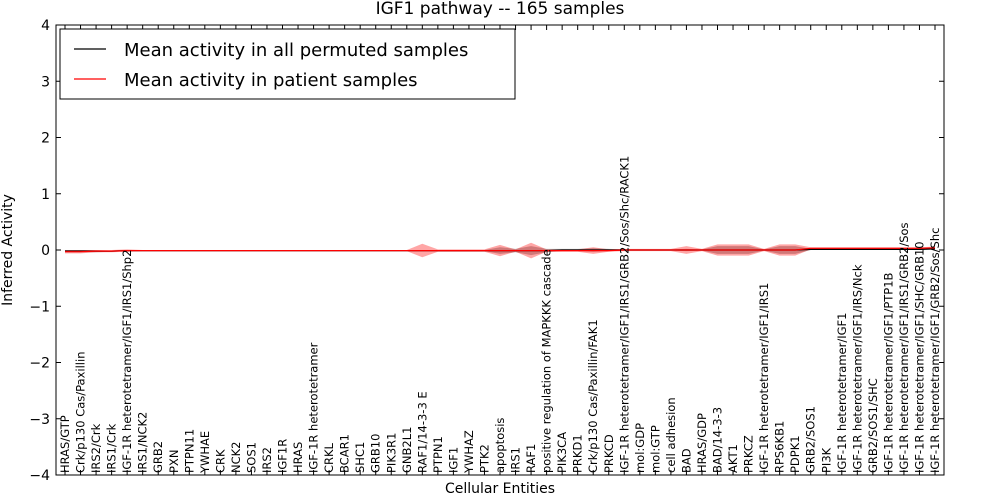  I want to click on y-tick-label: 2, so click(45, 139).